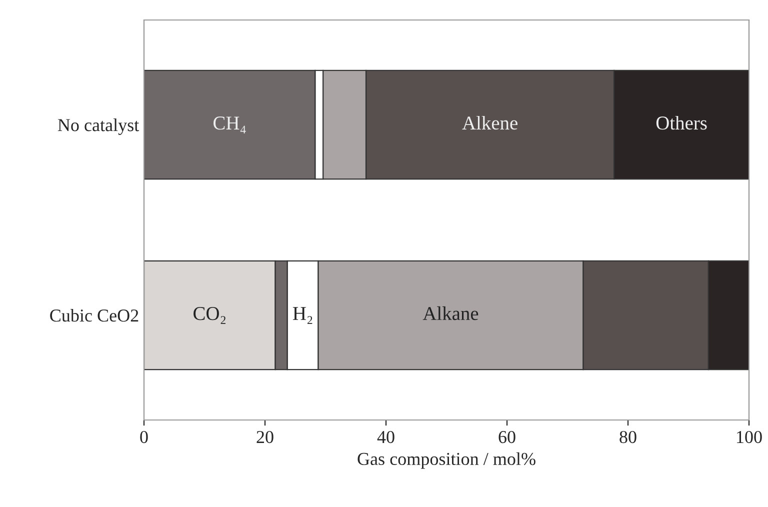  I want to click on series-label: H₂, so click(302, 315).